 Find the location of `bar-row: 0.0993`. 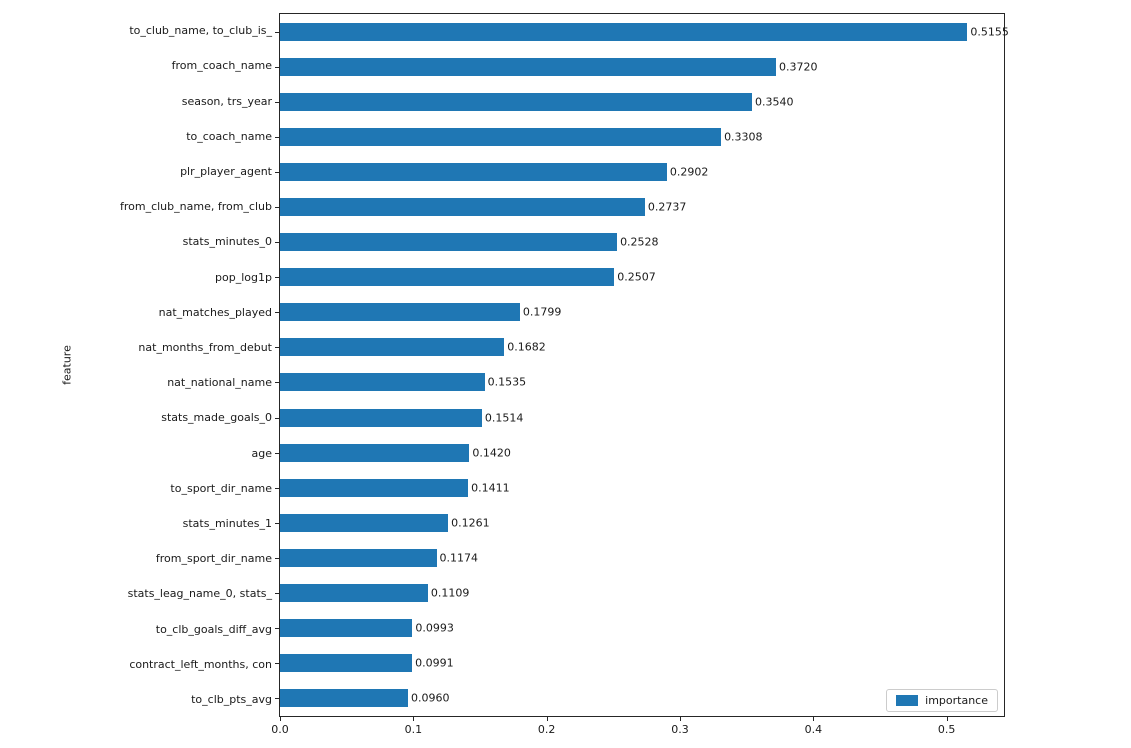

bar-row: 0.0993 is located at coordinates (639, 628).